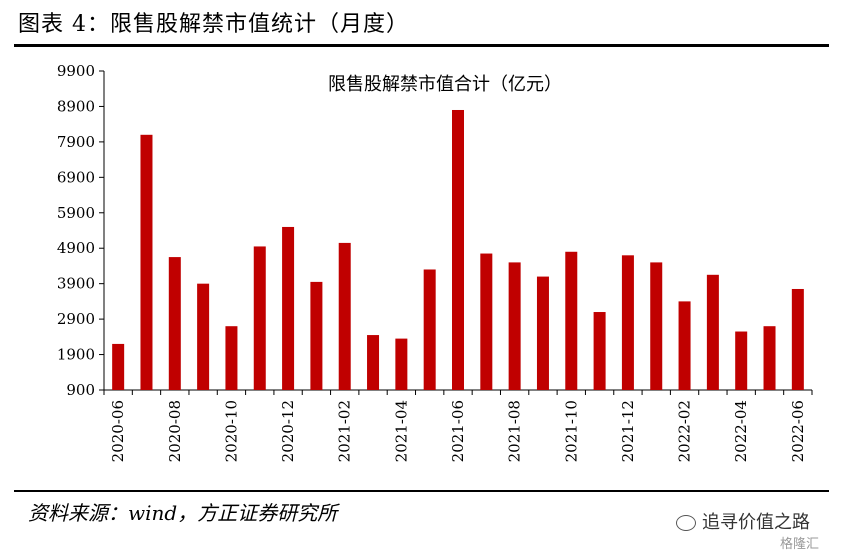 The height and width of the screenshot is (556, 857). What do you see at coordinates (798, 431) in the screenshot?
I see `x-tick-label: 2022-06` at bounding box center [798, 431].